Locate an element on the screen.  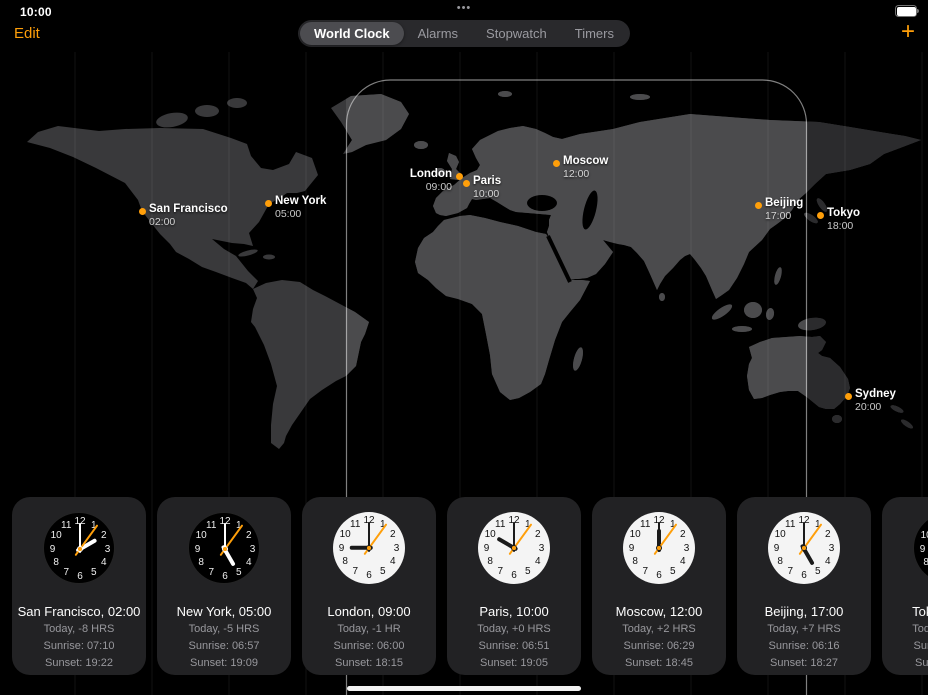
map-city-name: Beijing is located at coordinates (784, 203).